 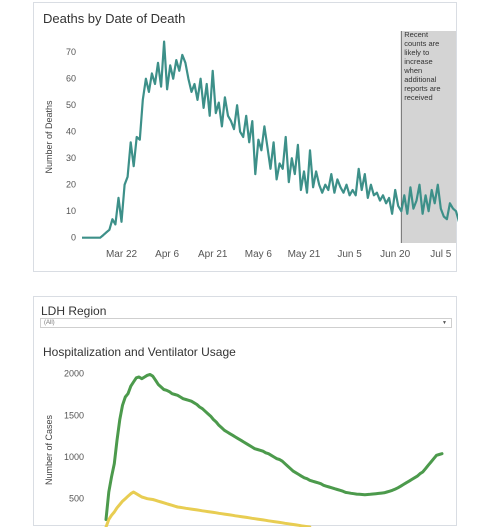 What do you see at coordinates (304, 254) in the screenshot?
I see `x-tick-label: May 21` at bounding box center [304, 254].